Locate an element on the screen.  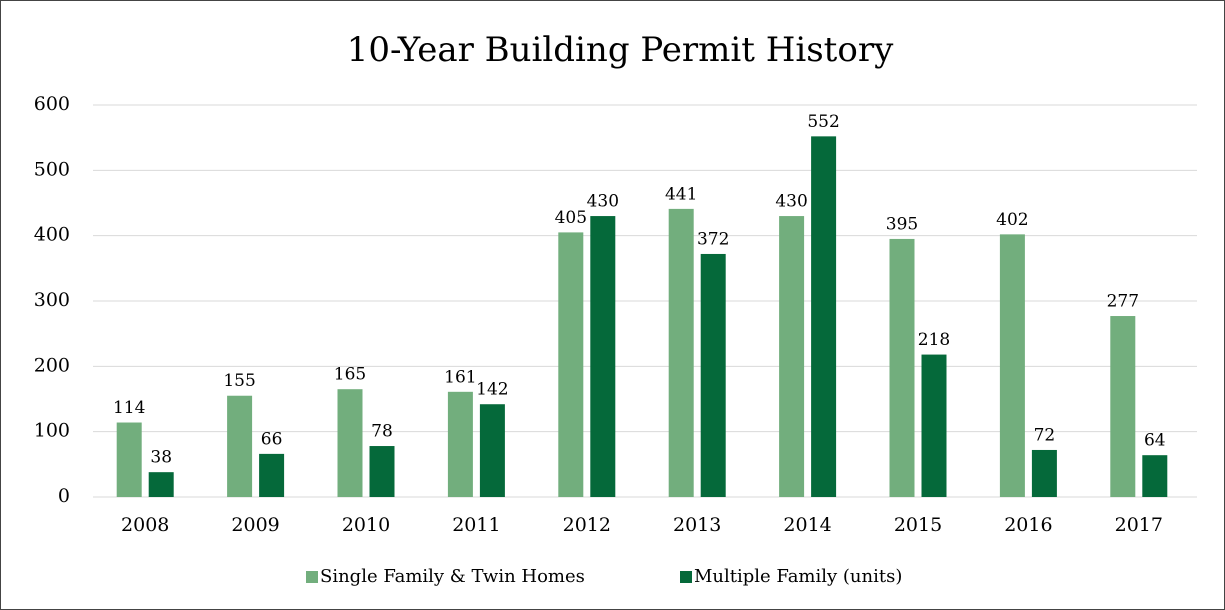
x-tick-label: 2010 is located at coordinates (366, 525).